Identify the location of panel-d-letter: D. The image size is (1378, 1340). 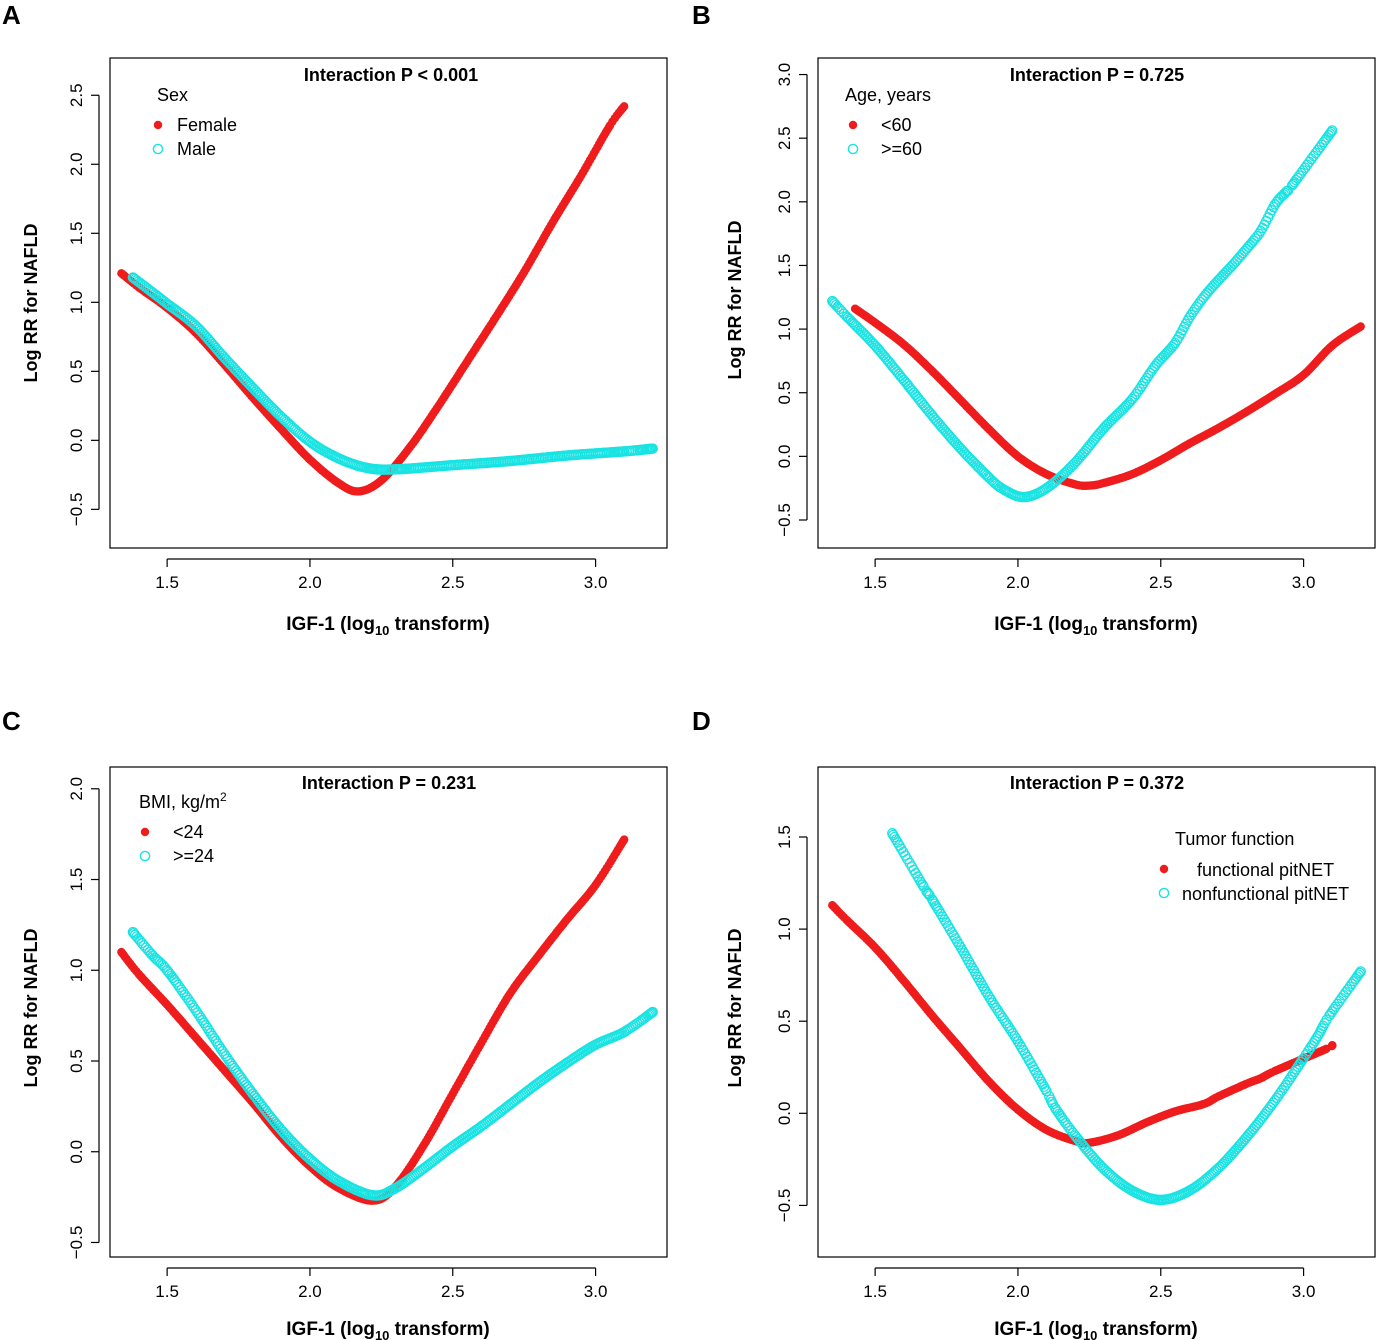
(701, 721).